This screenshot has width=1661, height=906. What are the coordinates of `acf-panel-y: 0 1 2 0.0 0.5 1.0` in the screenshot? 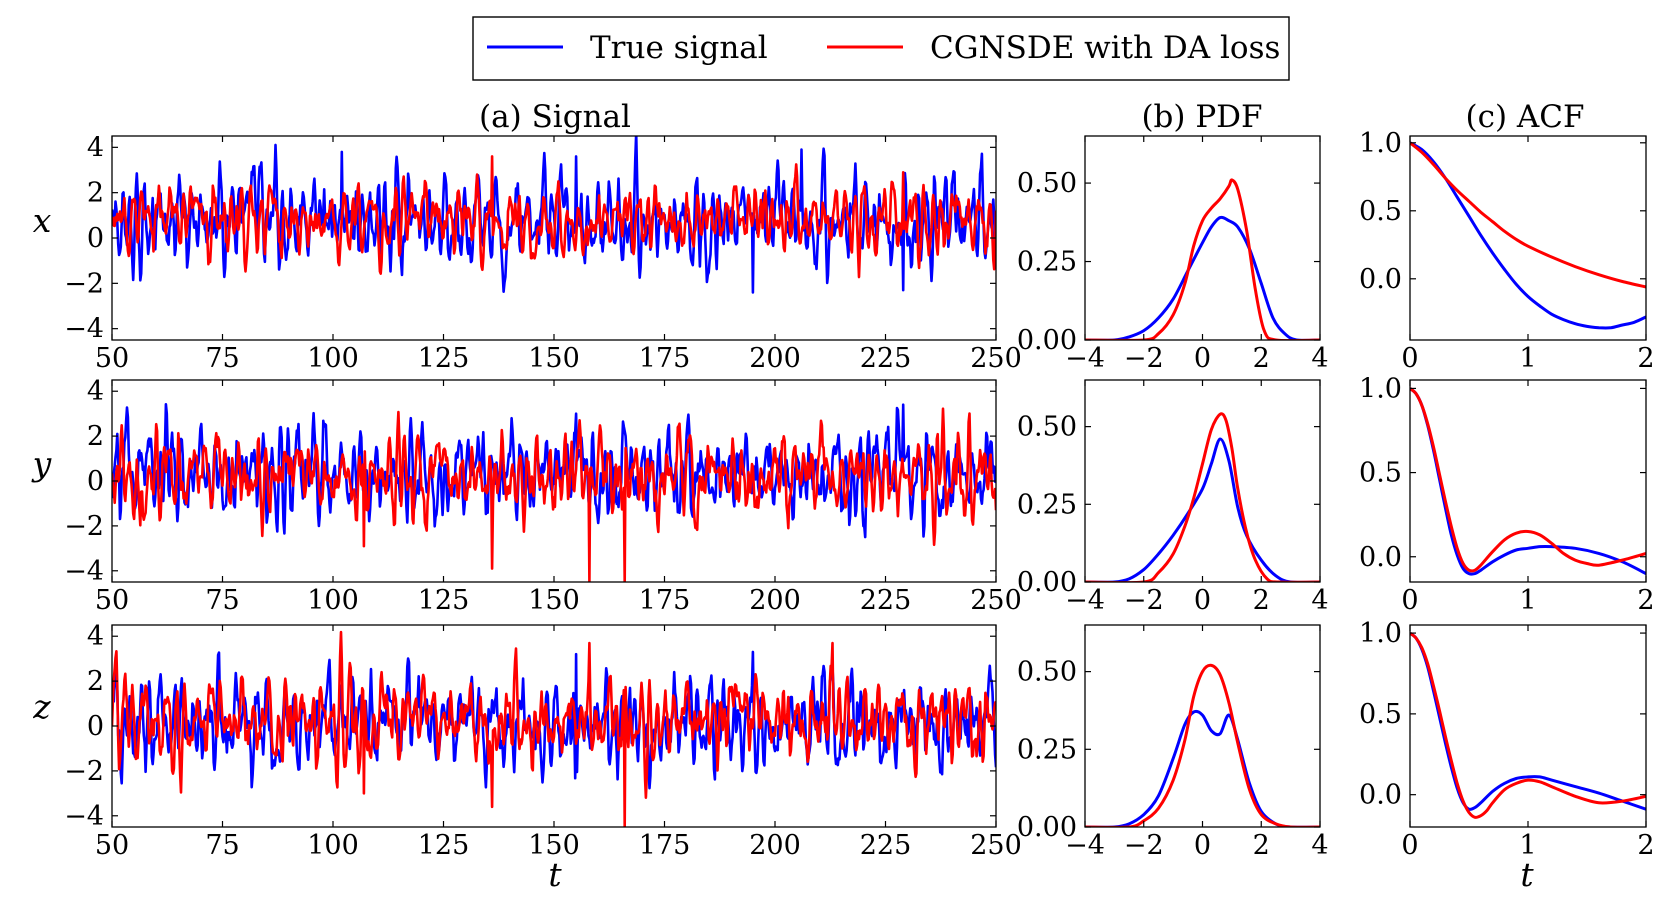 It's located at (1507, 494).